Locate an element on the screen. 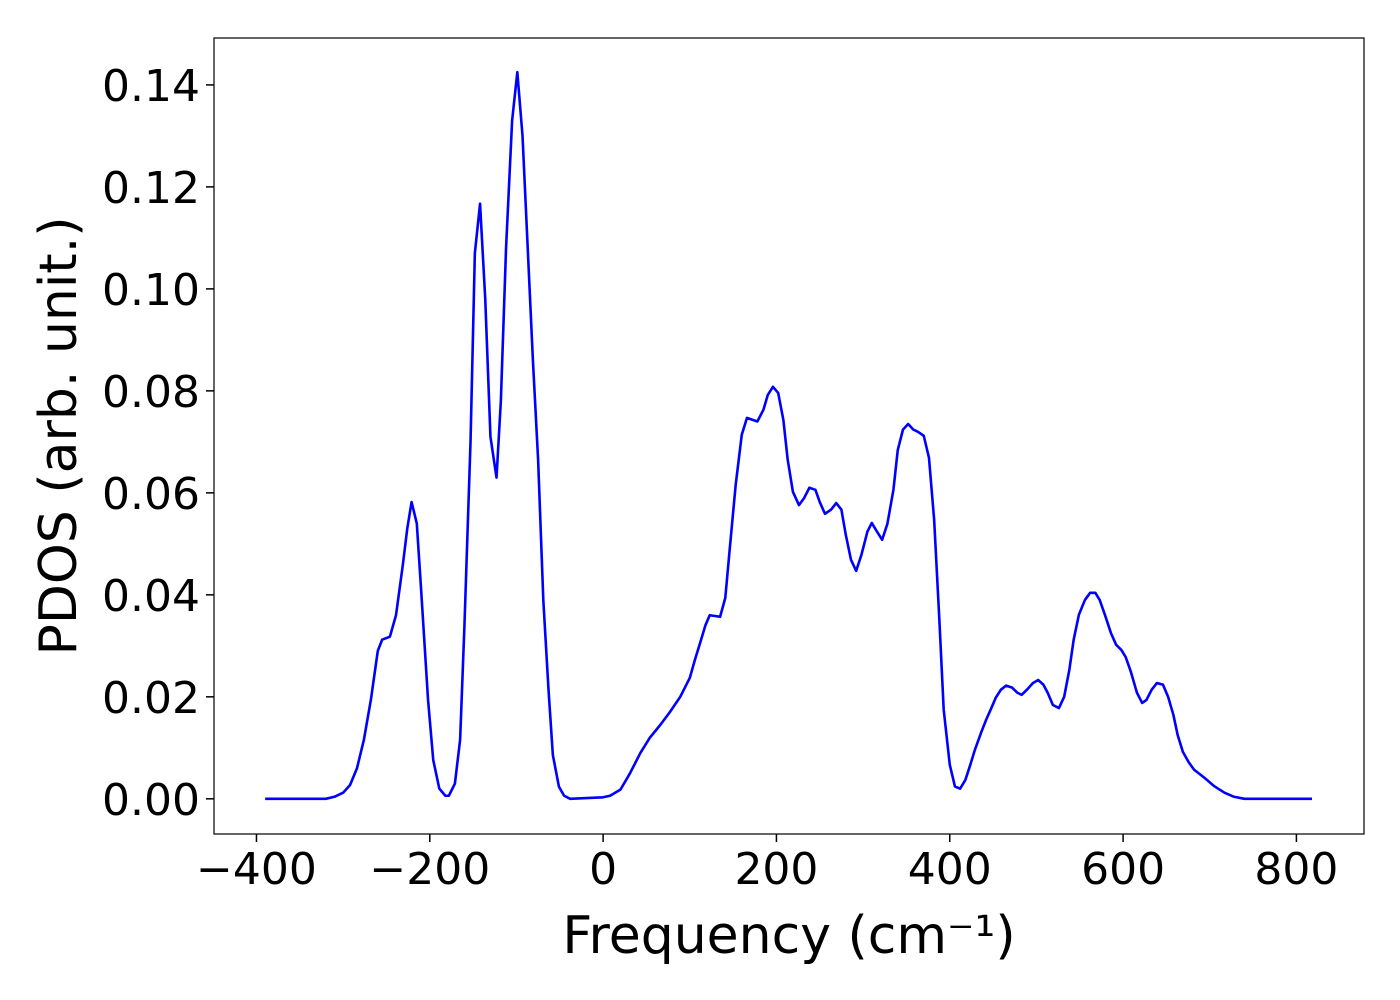  y-tick-label: 0.04 is located at coordinates (151, 596).